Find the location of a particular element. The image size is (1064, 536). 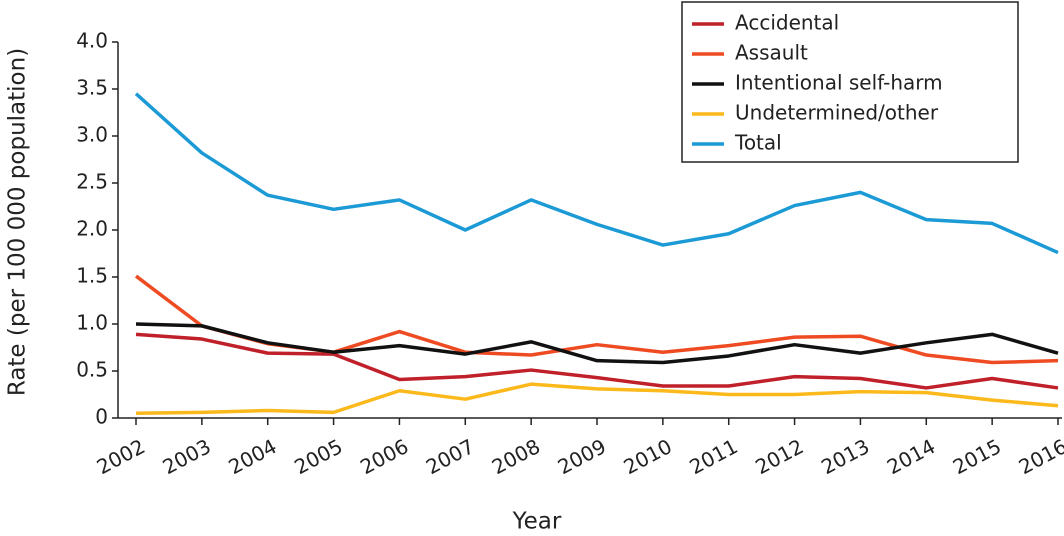

legend-box is located at coordinates (850, 82).